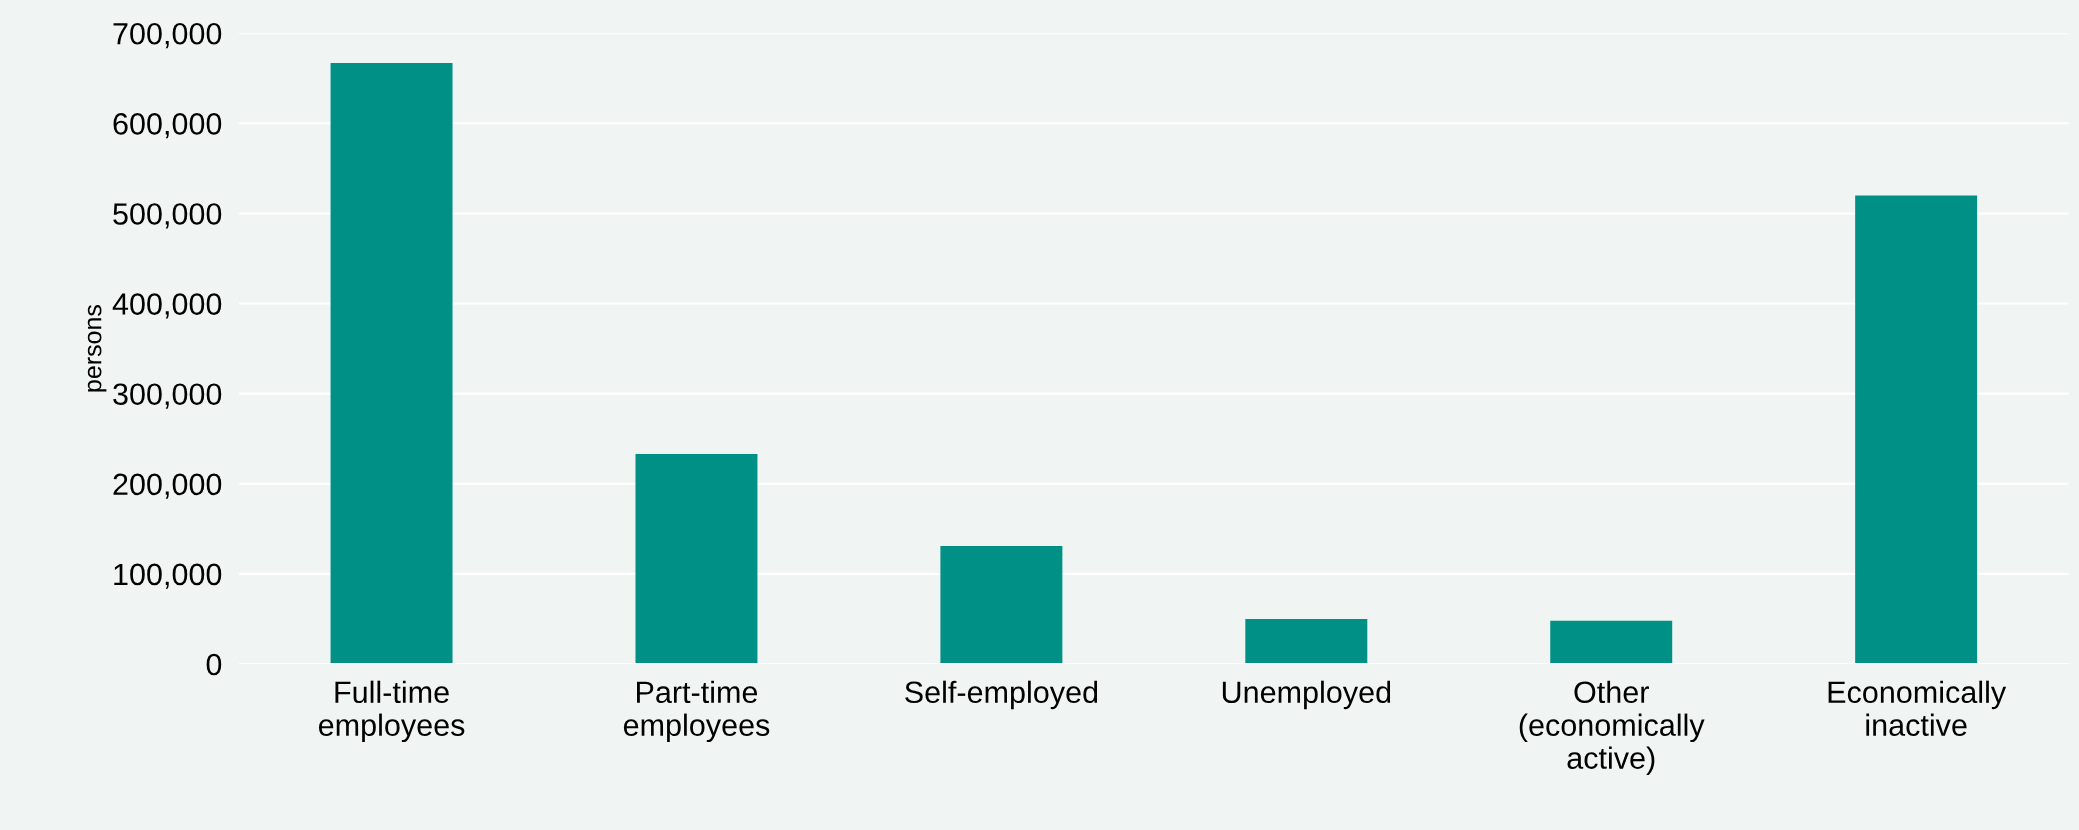  I want to click on y-tick-label: 100,000, so click(168, 576).